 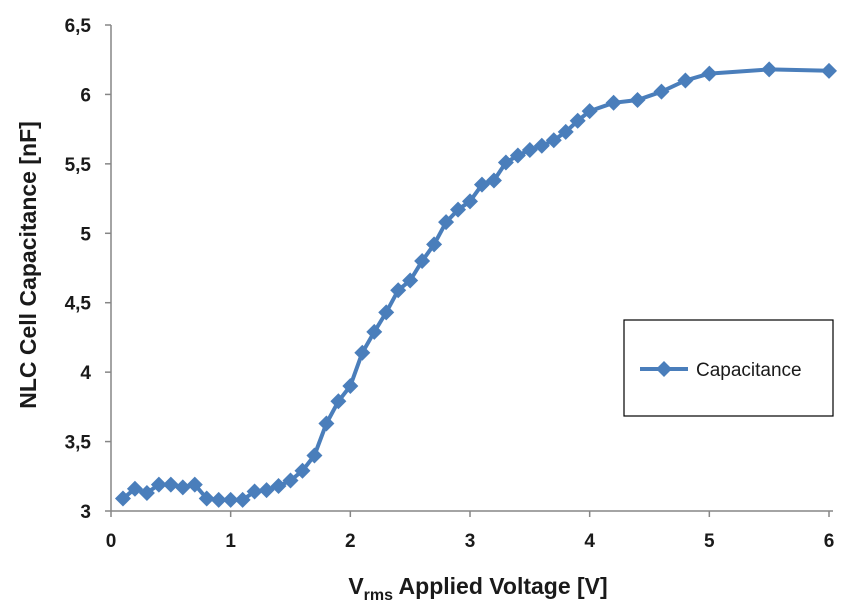 I want to click on x-tick-label: 2, so click(x=350, y=541).